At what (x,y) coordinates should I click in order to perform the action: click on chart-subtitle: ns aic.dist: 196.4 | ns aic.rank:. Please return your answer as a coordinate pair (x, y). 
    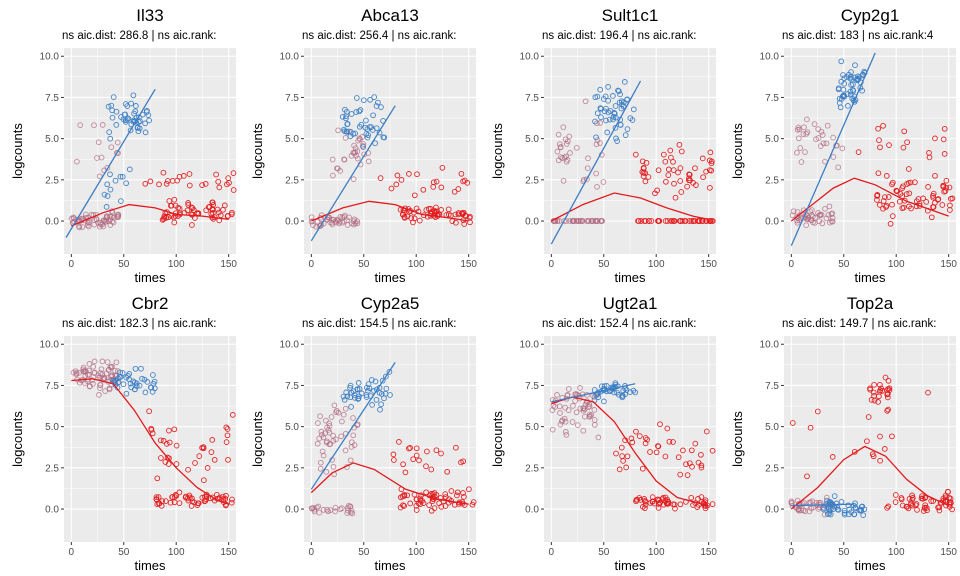
    Looking at the image, I should click on (619, 36).